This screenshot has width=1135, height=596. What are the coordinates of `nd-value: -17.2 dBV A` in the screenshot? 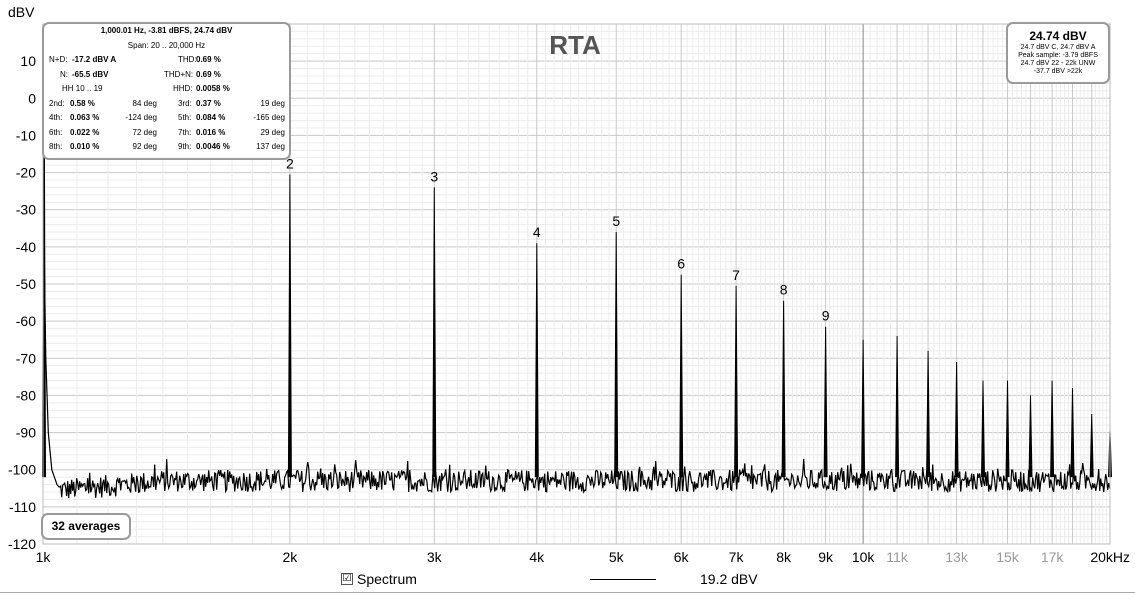 It's located at (94, 59).